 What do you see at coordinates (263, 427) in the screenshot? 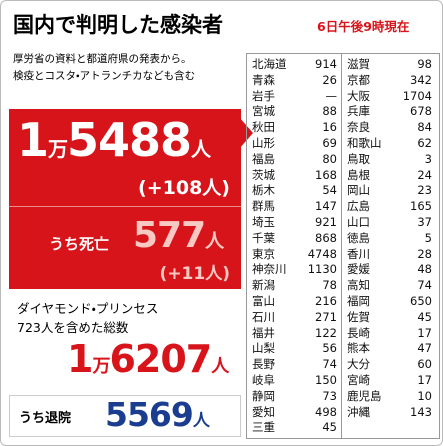
I see `prefecture: 三重` at bounding box center [263, 427].